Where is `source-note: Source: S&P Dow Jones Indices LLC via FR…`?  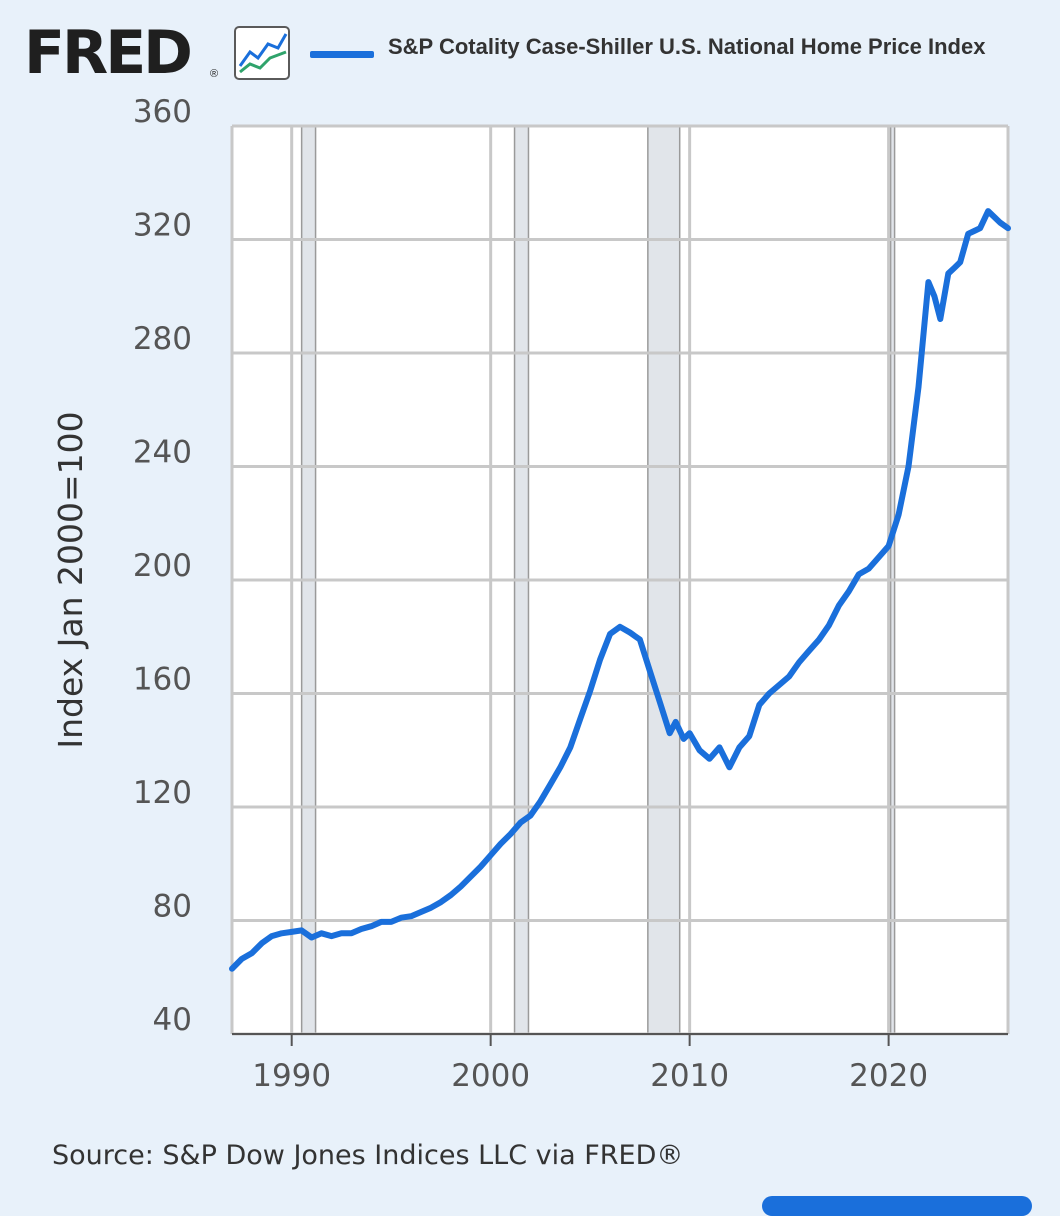
source-note: Source: S&P Dow Jones Indices LLC via FR… is located at coordinates (368, 1155).